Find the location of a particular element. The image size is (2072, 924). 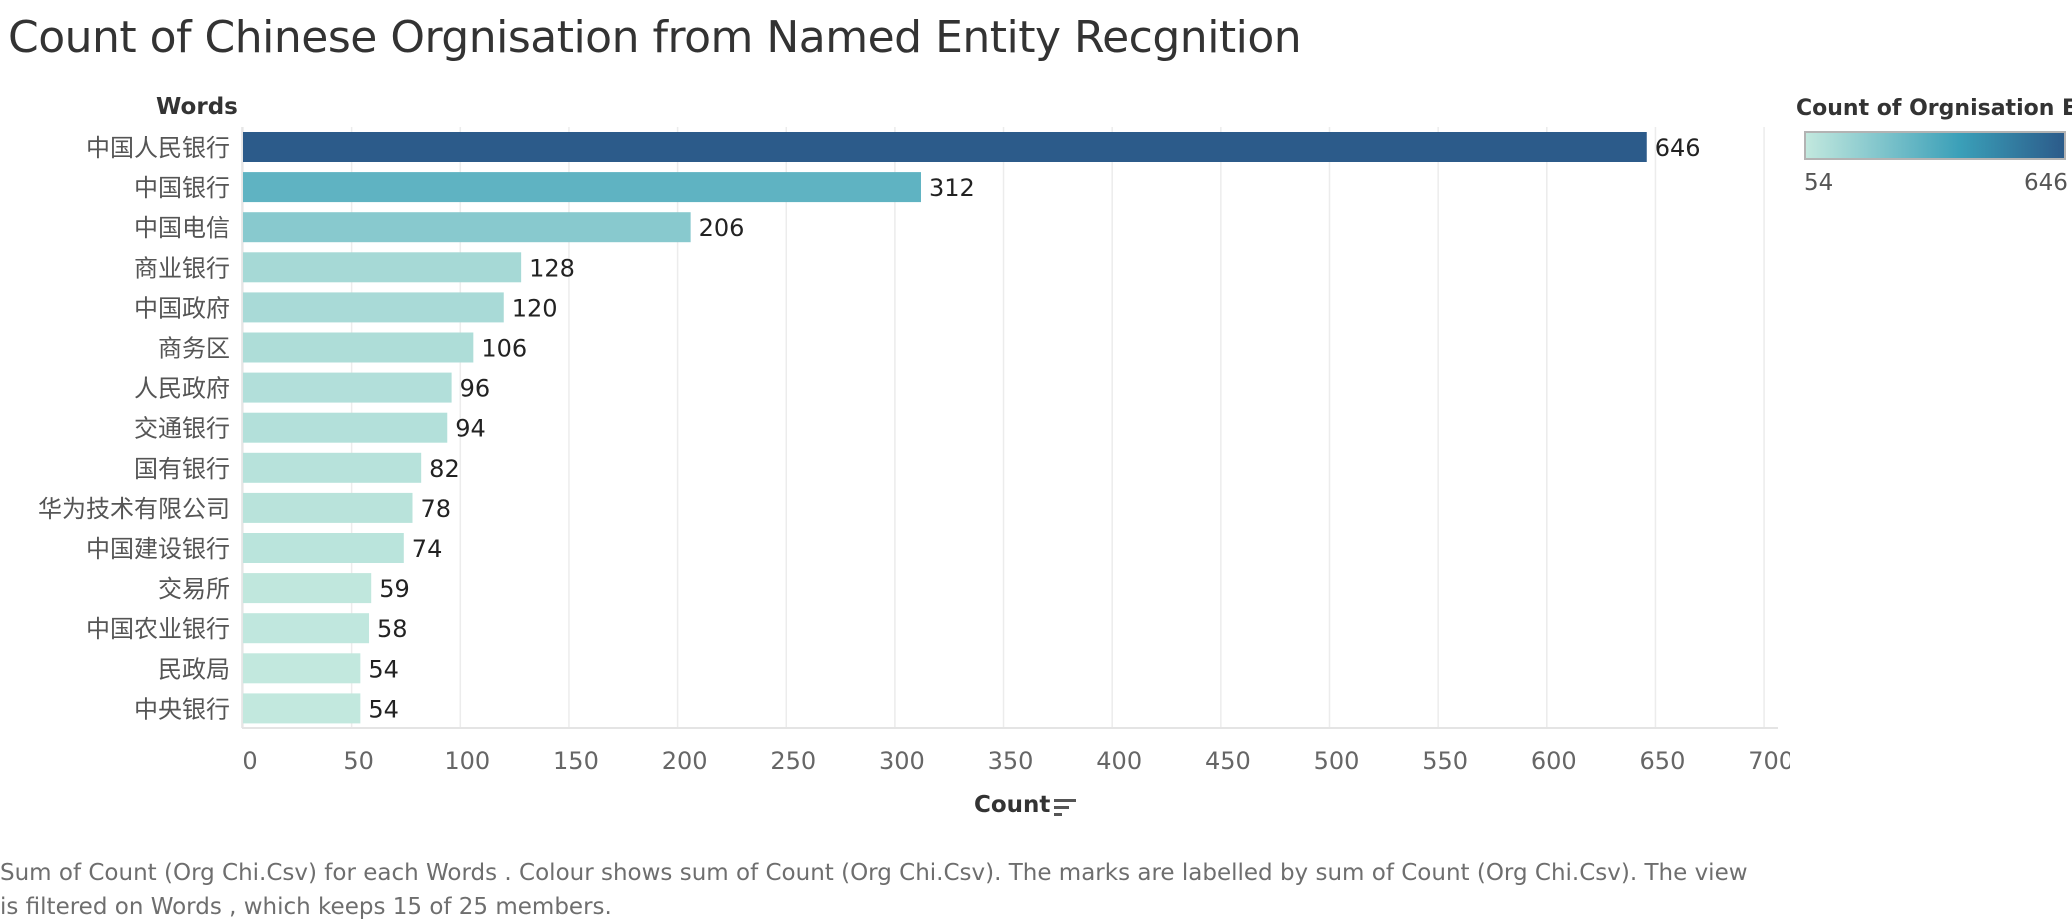

category-label: 中国建设银行 is located at coordinates (158, 549).